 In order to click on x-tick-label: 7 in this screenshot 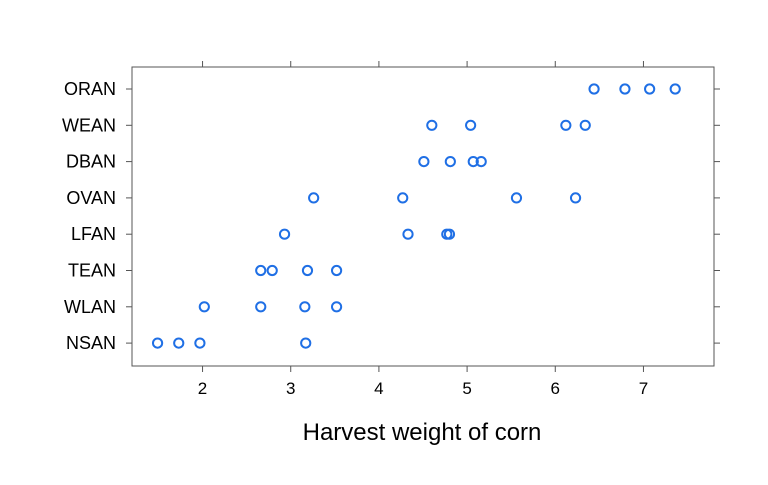, I will do `click(643, 388)`.